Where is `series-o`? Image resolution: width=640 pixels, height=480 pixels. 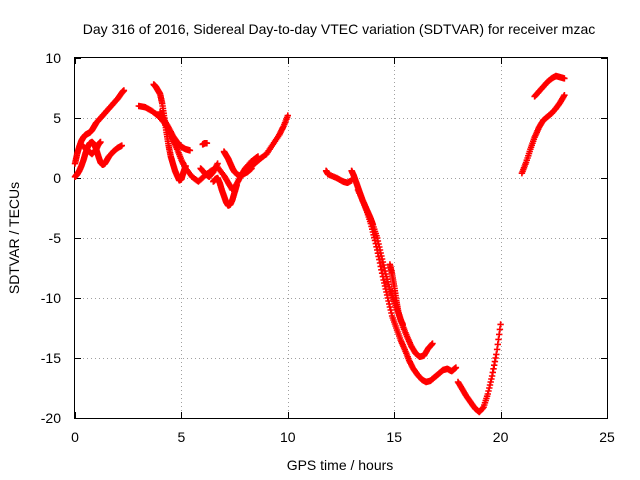
series-o is located at coordinates (396, 294).